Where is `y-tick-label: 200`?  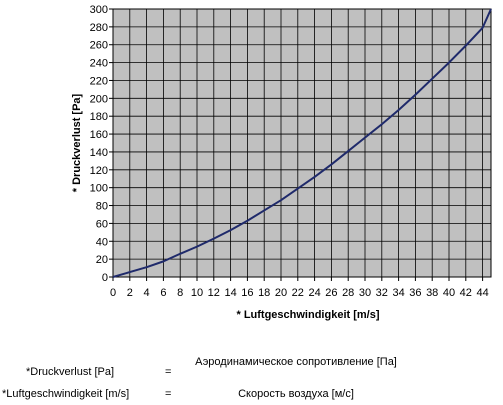 y-tick-label: 200 is located at coordinates (99, 99).